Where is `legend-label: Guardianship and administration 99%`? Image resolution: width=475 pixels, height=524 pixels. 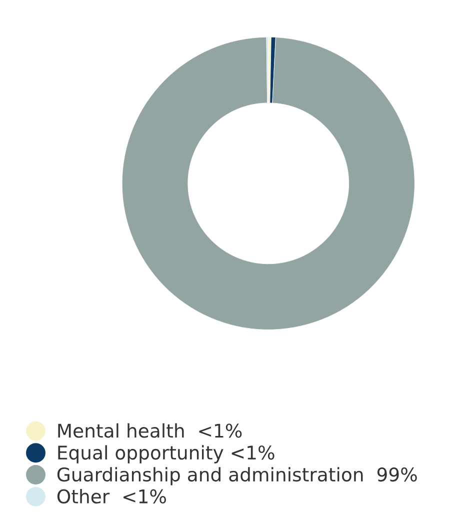
legend-label: Guardianship and administration 99% is located at coordinates (237, 476).